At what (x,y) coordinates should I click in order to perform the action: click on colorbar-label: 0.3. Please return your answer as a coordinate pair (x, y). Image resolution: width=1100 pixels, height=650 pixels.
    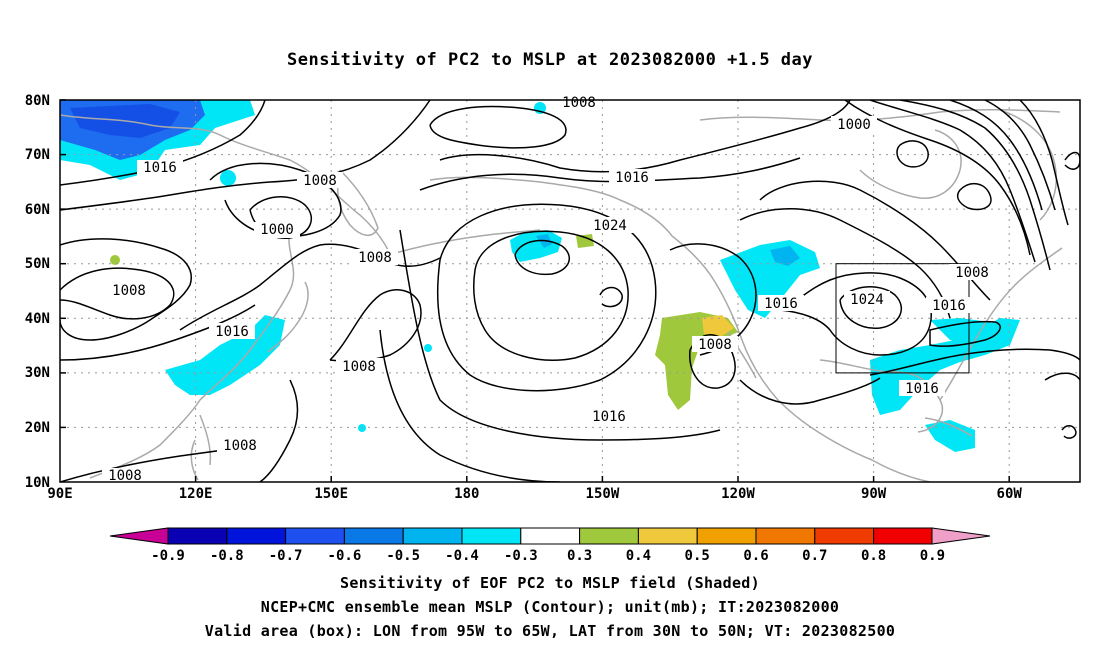
    Looking at the image, I should click on (579, 556).